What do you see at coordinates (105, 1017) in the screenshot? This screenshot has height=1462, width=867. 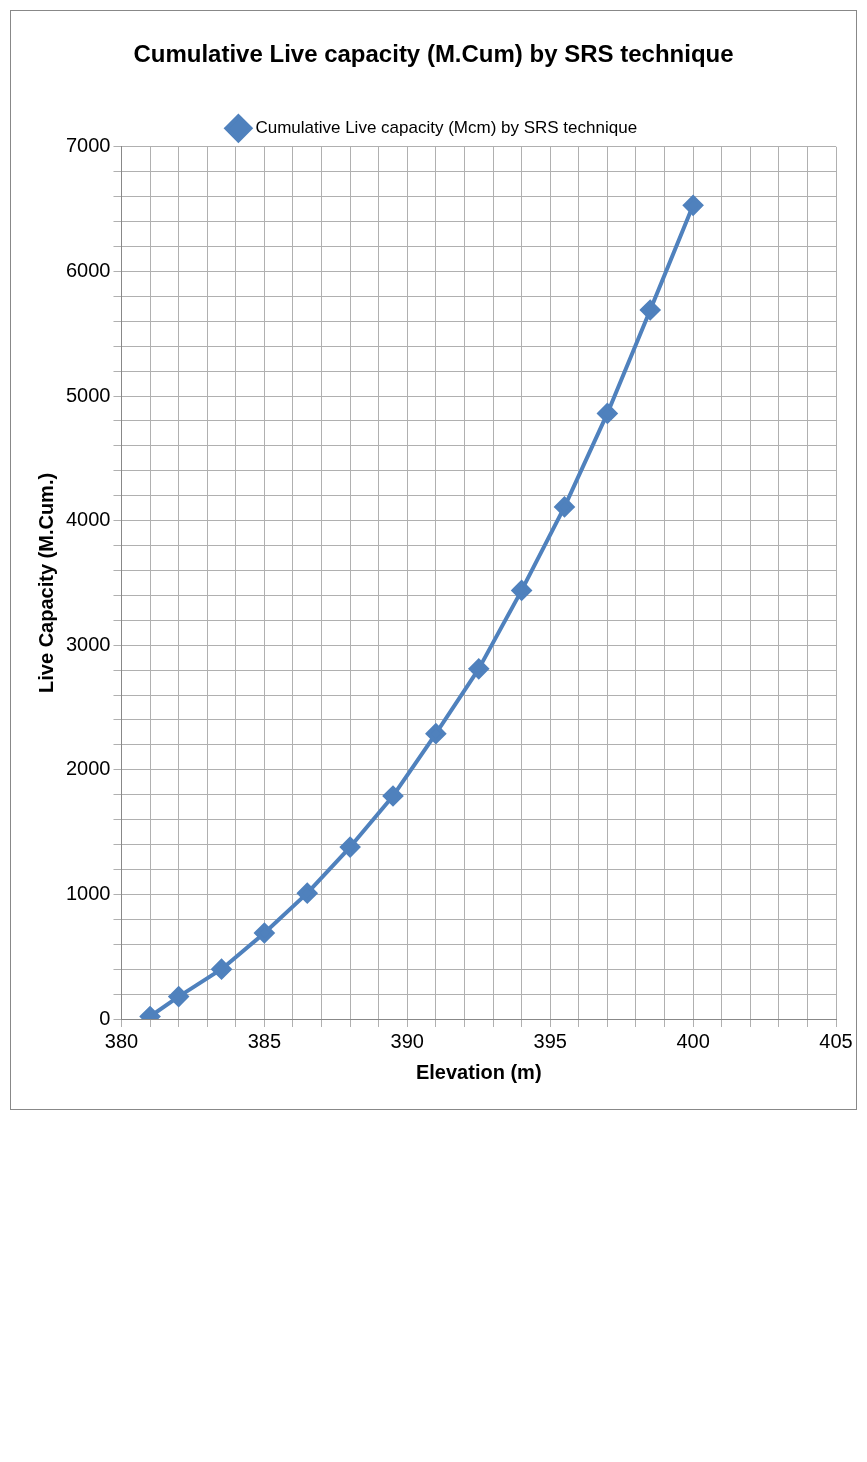 I see `y-tick-label: 0` at bounding box center [105, 1017].